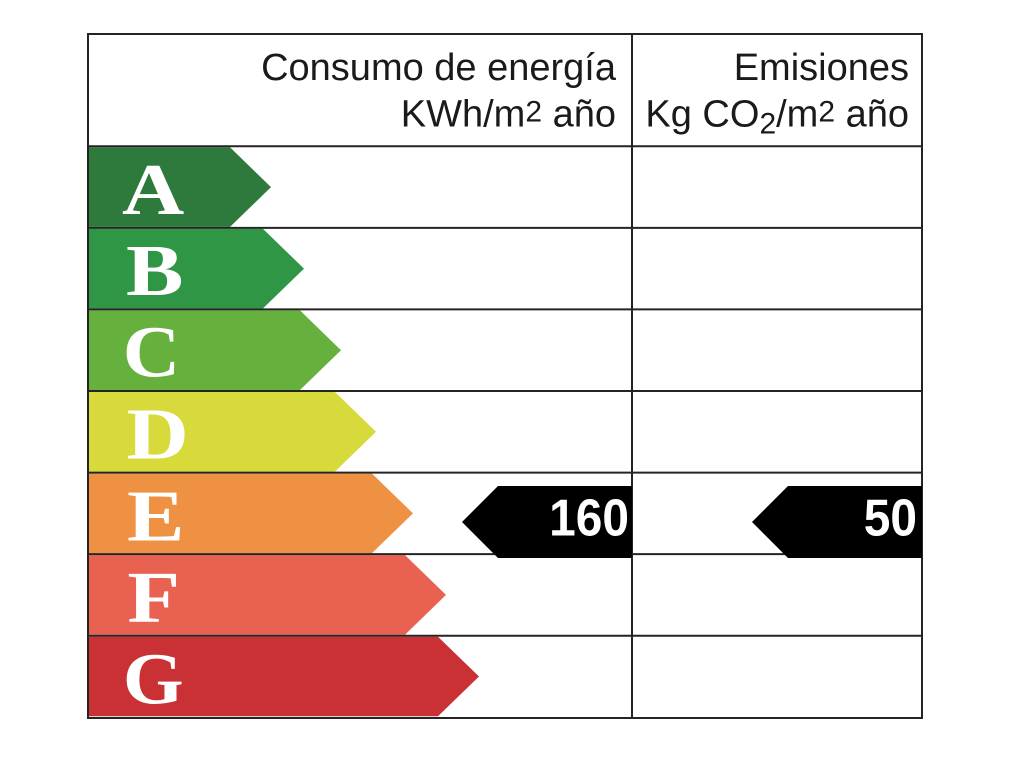 The image size is (1020, 765). I want to click on svg-text: B, so click(154, 271).